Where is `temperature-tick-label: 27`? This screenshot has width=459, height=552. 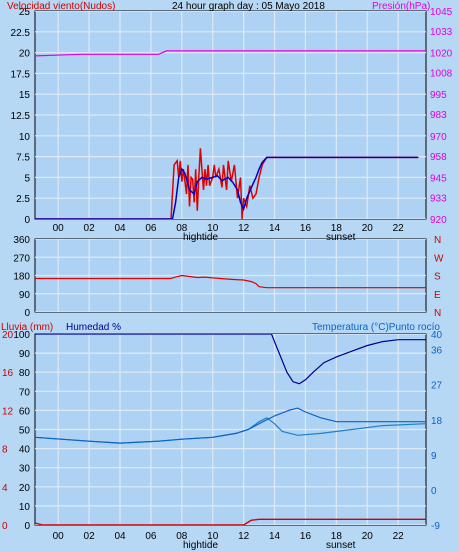
temperature-tick-label: 27 is located at coordinates (437, 386).